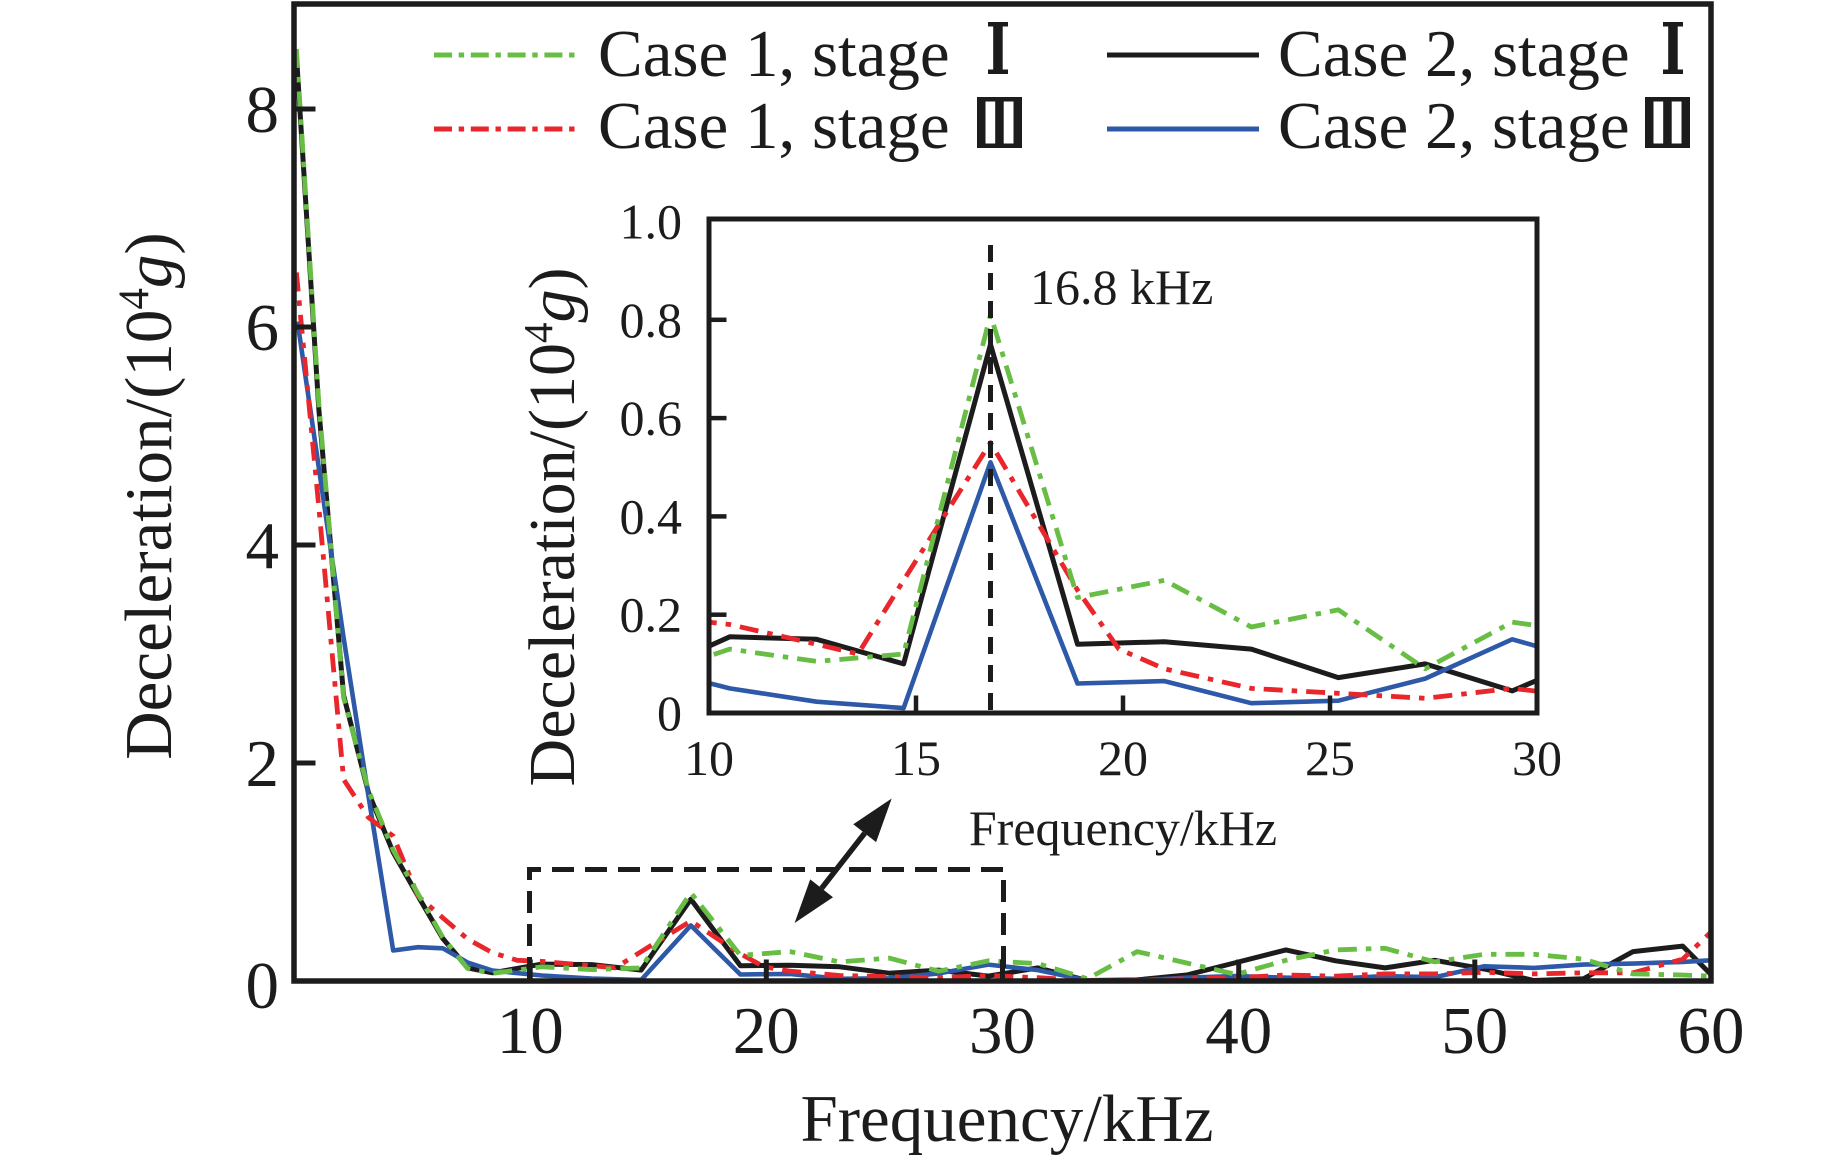  What do you see at coordinates (651, 222) in the screenshot?
I see `svg-text: 1.0` at bounding box center [651, 222].